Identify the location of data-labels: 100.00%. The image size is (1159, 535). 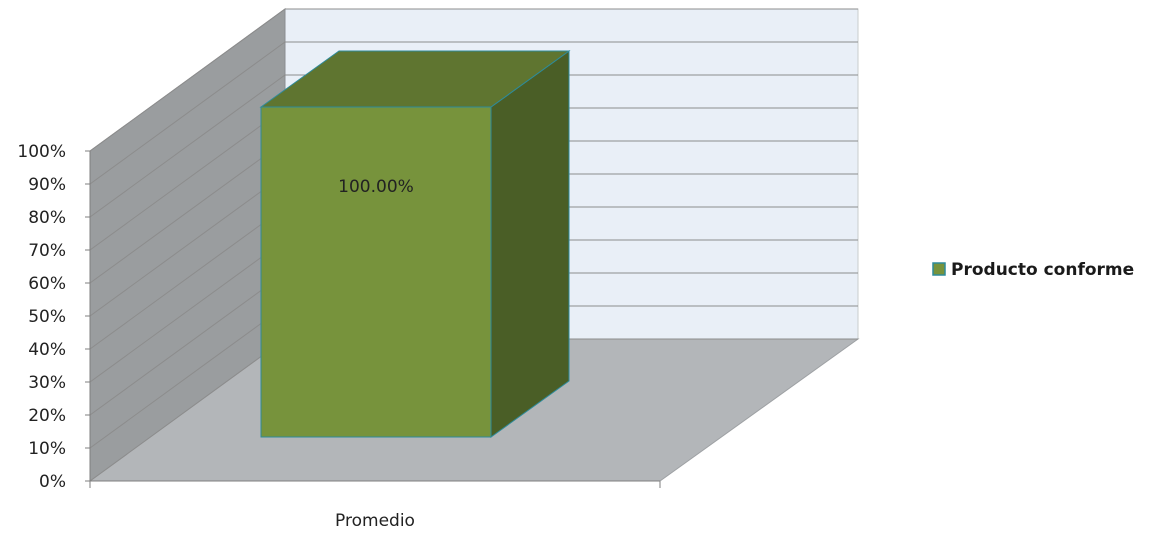
(376, 187).